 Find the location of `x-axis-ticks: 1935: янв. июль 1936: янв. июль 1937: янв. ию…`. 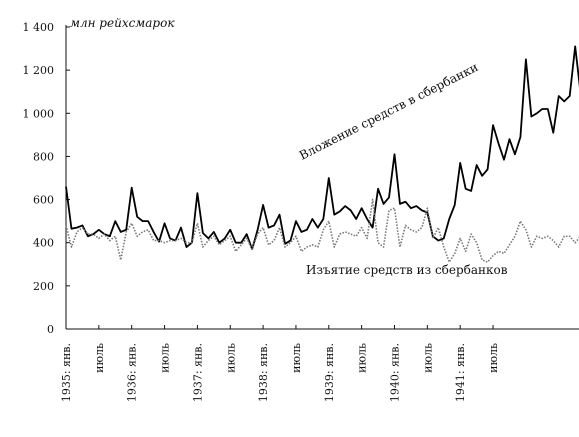

x-axis-ticks: 1935: янв. июль 1936: янв. июль 1937: янв. ию… is located at coordinates (280, 363).